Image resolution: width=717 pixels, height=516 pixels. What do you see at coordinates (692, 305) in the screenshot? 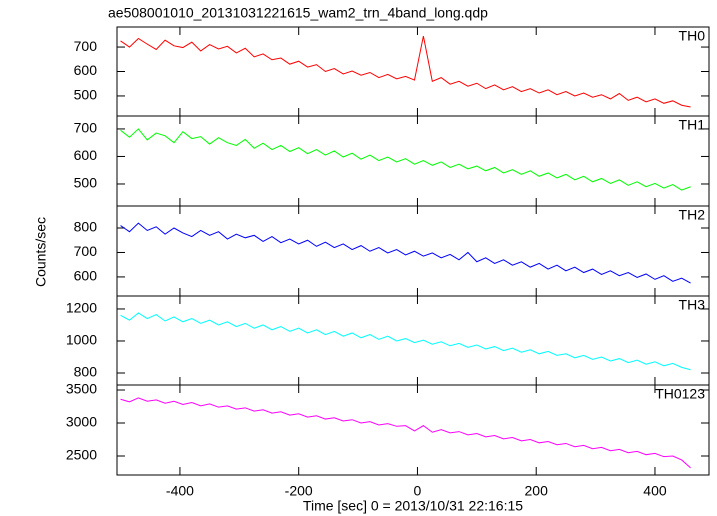
I see `series-label: TH3` at bounding box center [692, 305].